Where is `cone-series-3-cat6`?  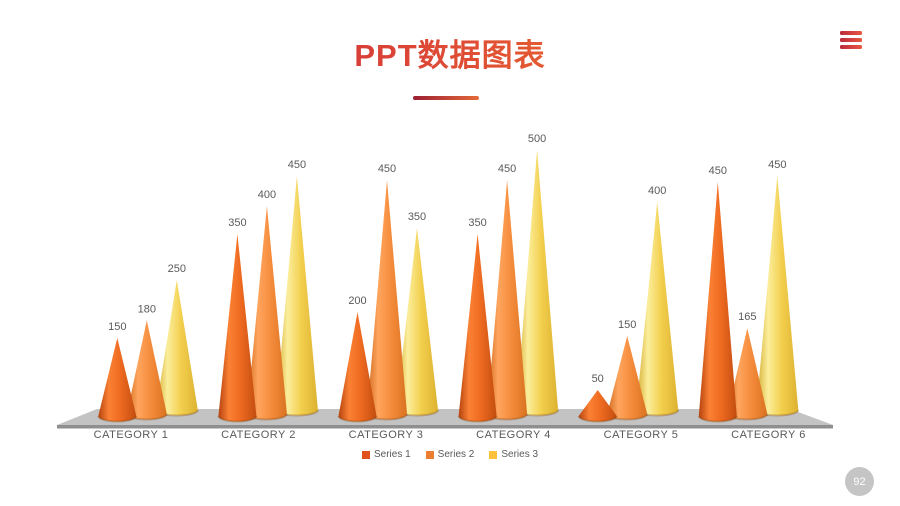
cone-series-3-cat6 is located at coordinates (777, 296).